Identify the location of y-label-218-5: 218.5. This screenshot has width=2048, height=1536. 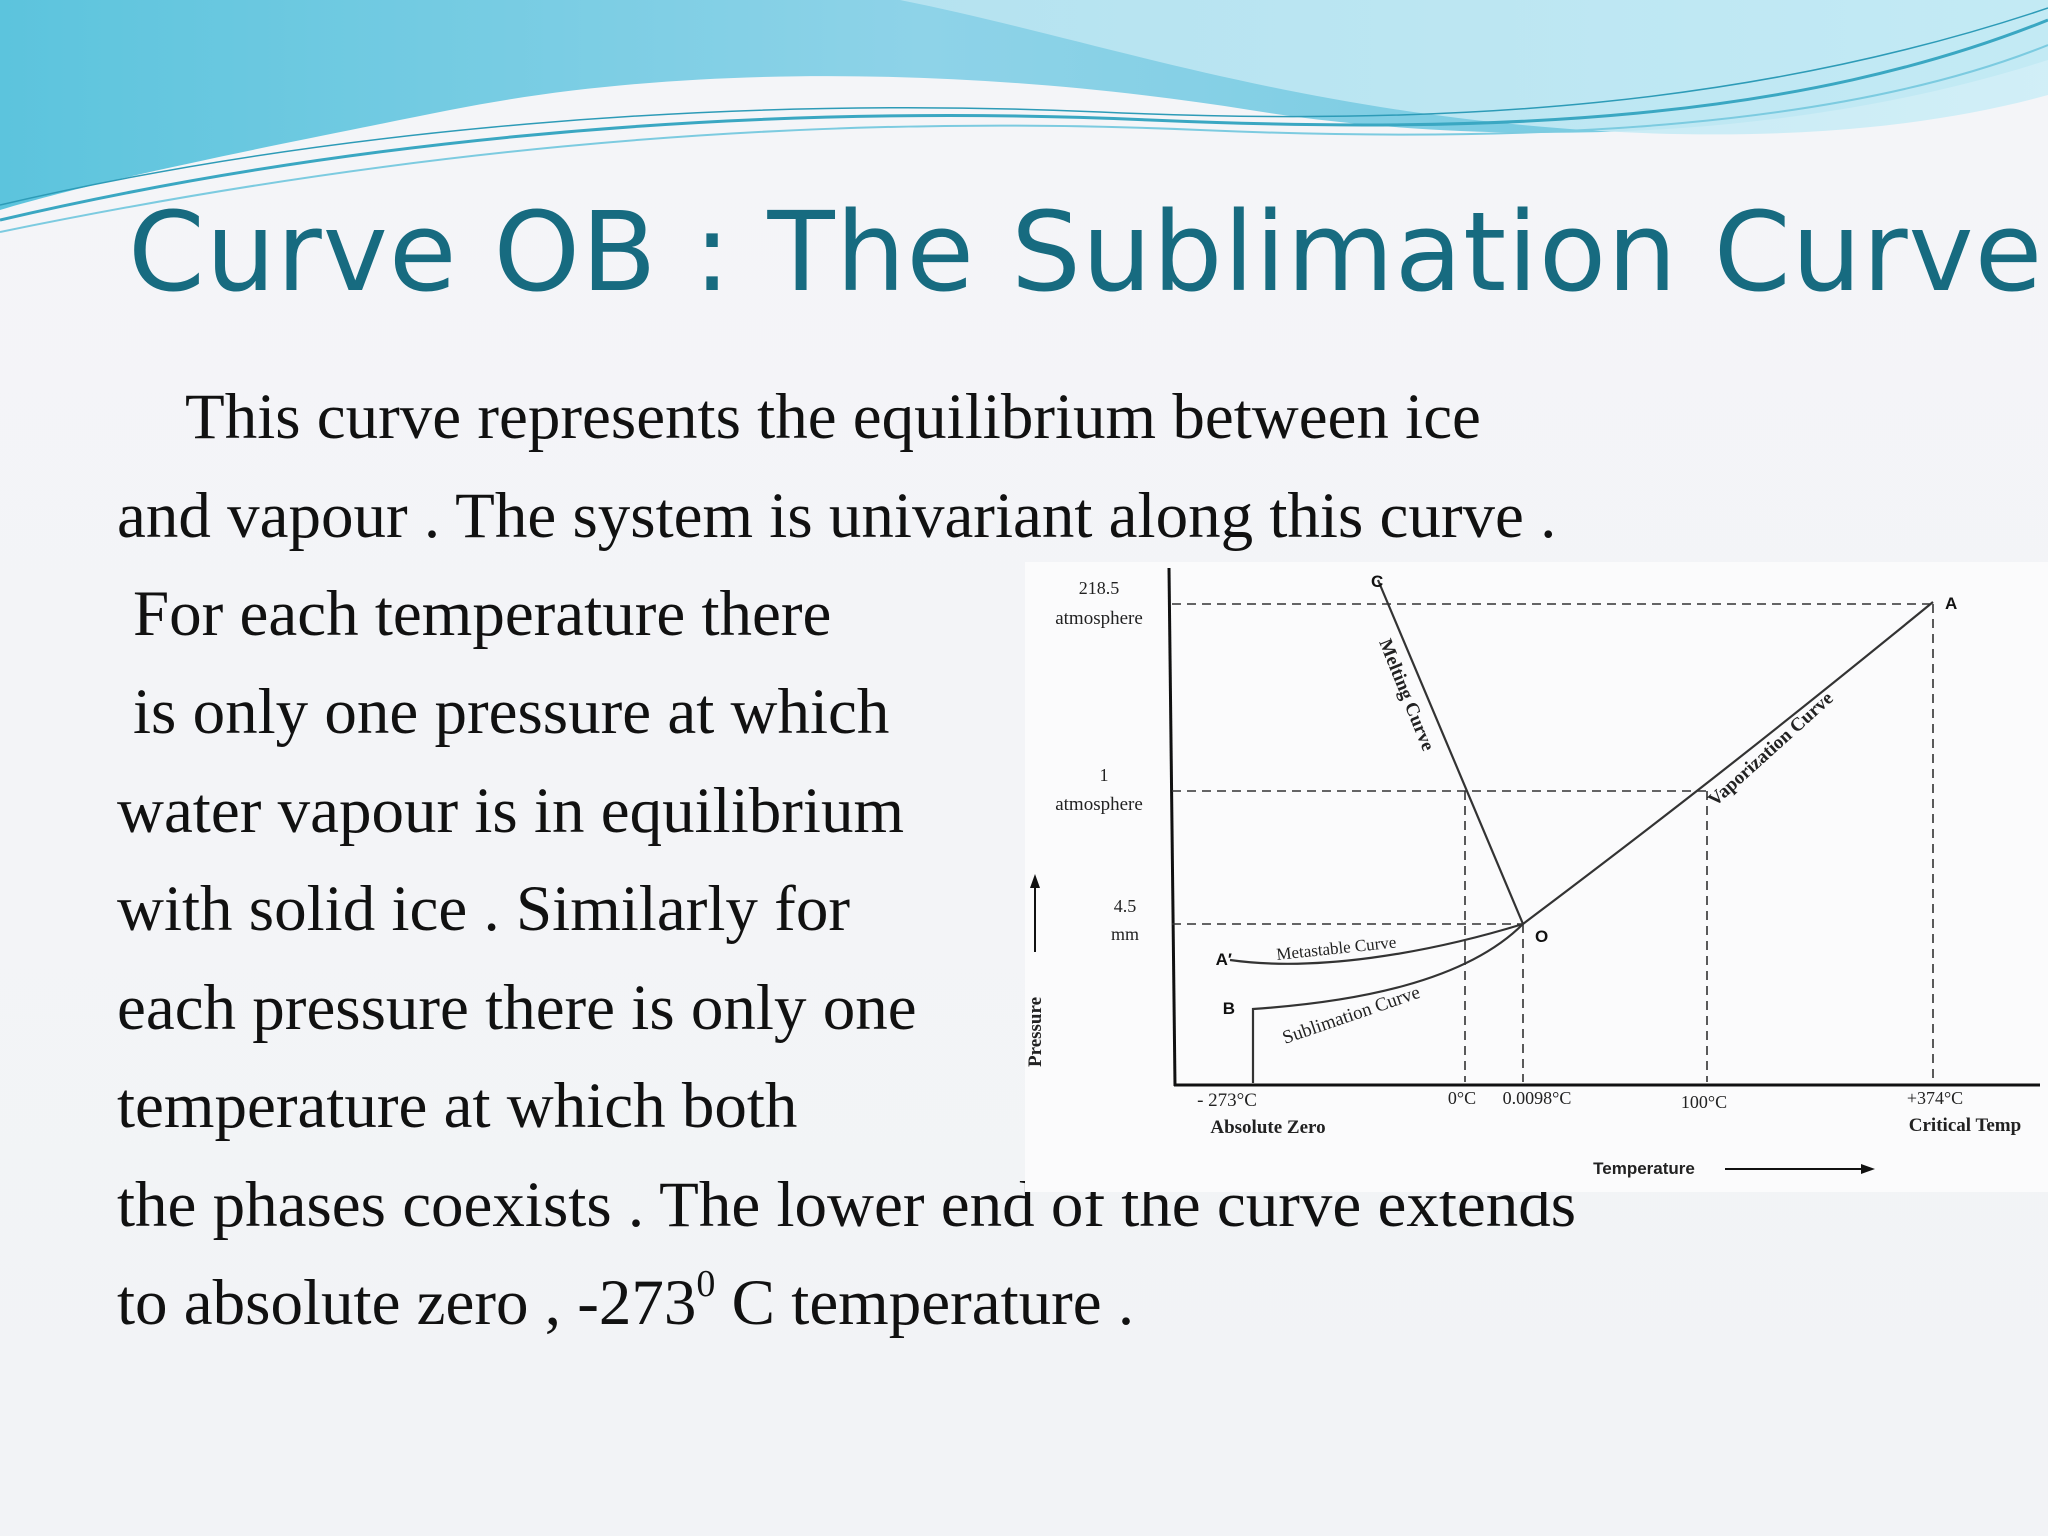
(1099, 588).